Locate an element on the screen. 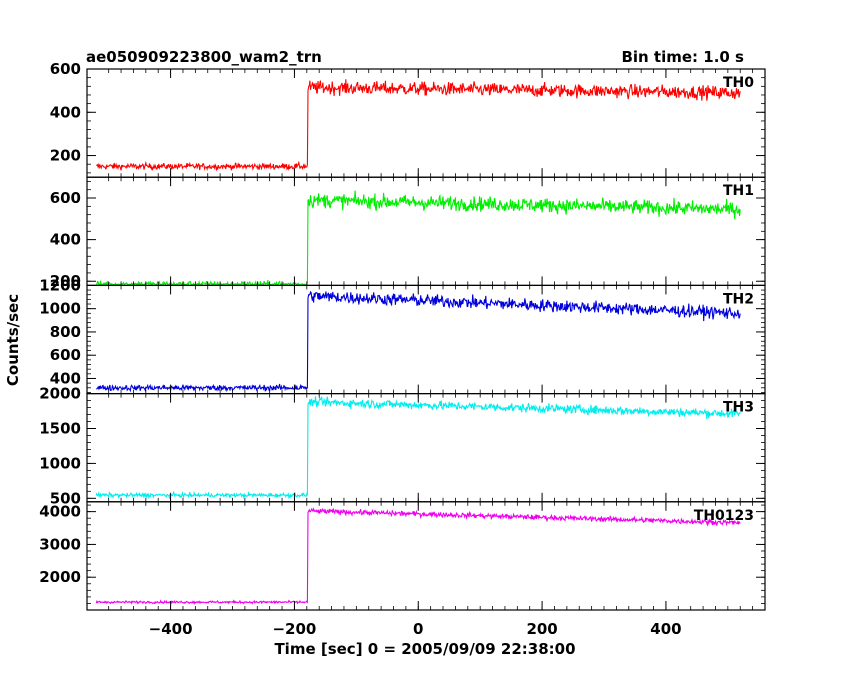  series-line-th0123 is located at coordinates (418, 556).